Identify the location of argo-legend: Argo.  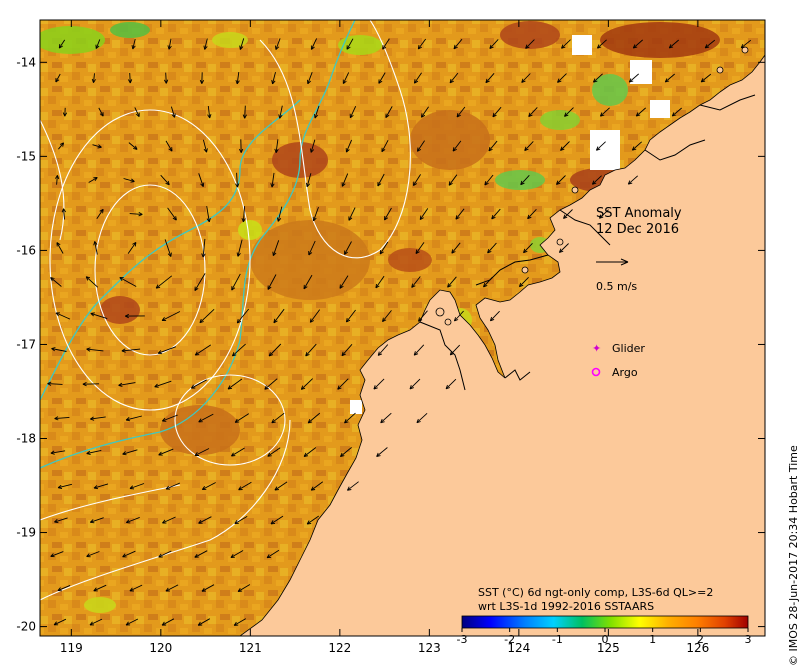
(614, 372).